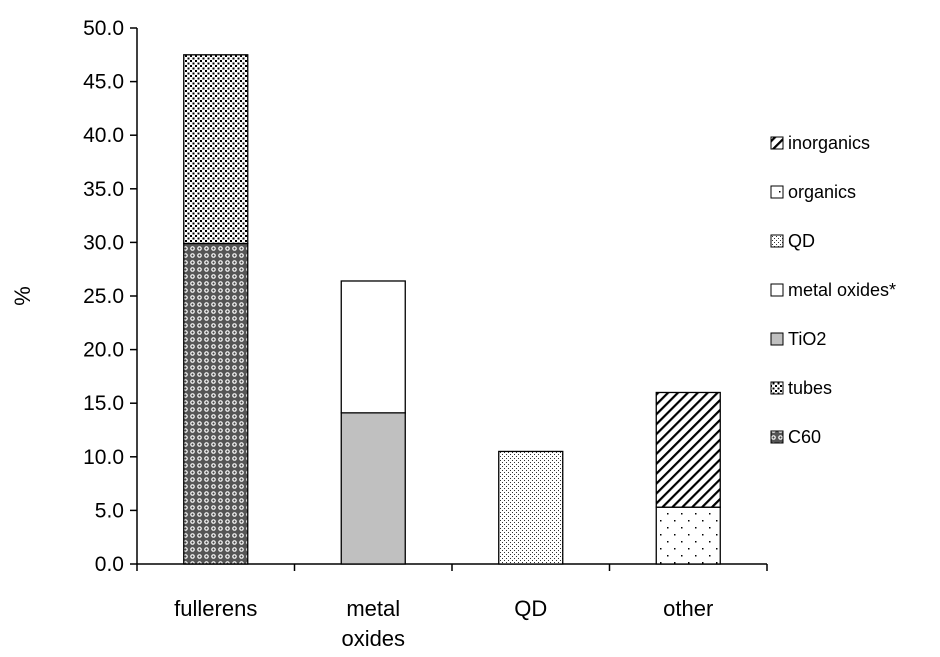  I want to click on y-tick-label: 50.0, so click(103, 28).